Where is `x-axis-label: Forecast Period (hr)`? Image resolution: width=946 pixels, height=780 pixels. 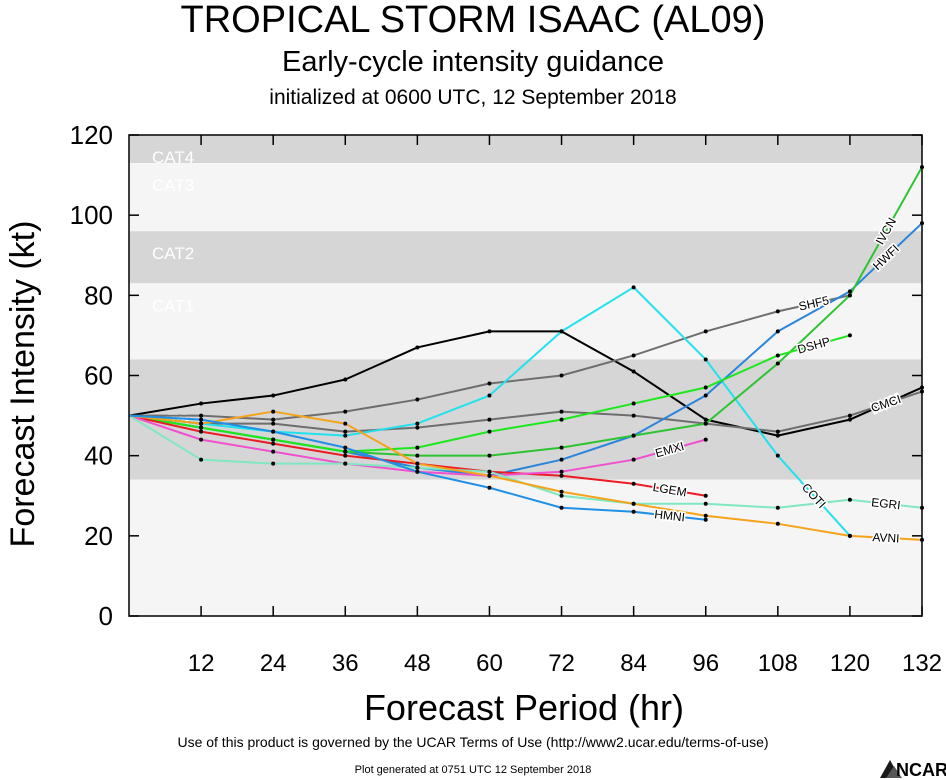 x-axis-label: Forecast Period (hr) is located at coordinates (524, 707).